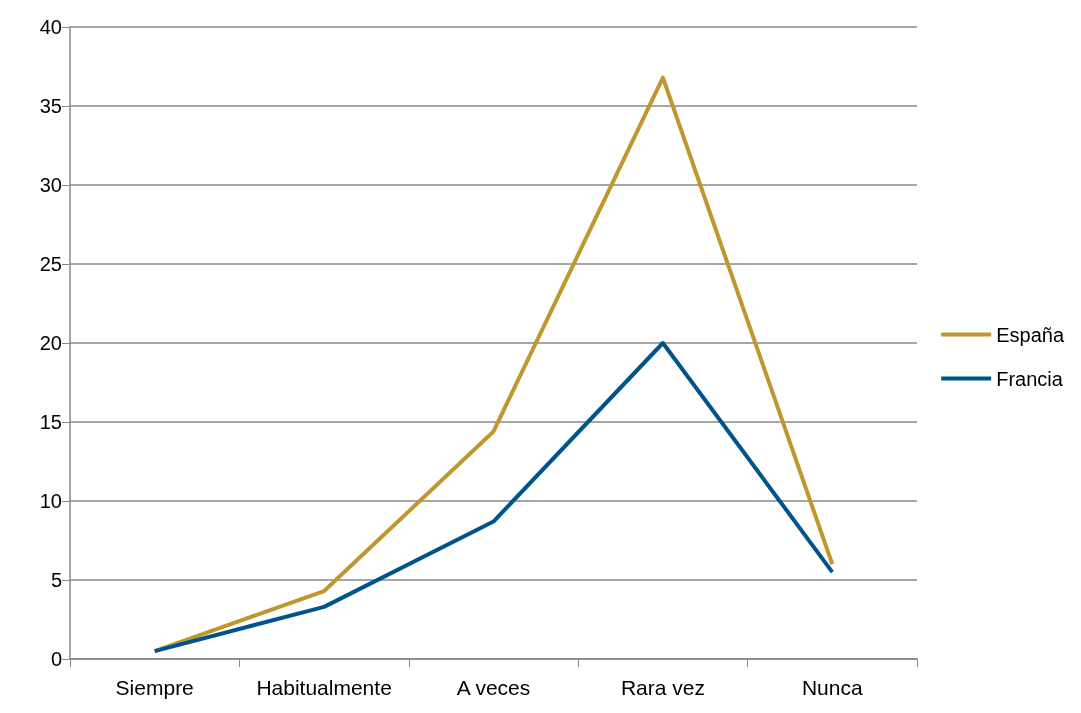  I want to click on y-tick-label: 20, so click(50, 343).